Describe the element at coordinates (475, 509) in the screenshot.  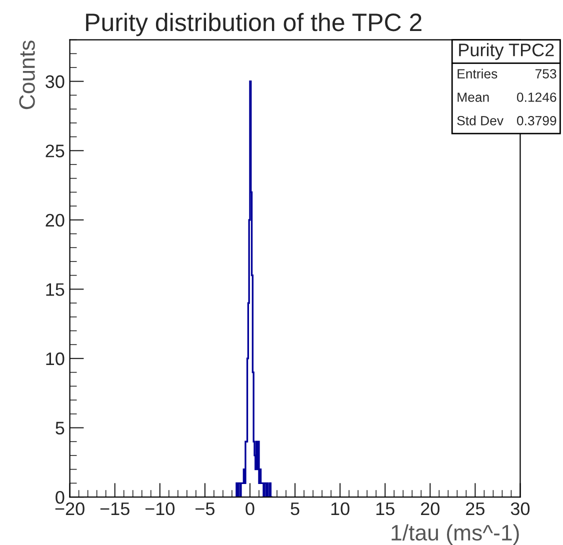
I see `x-tick-label: 25` at that location.